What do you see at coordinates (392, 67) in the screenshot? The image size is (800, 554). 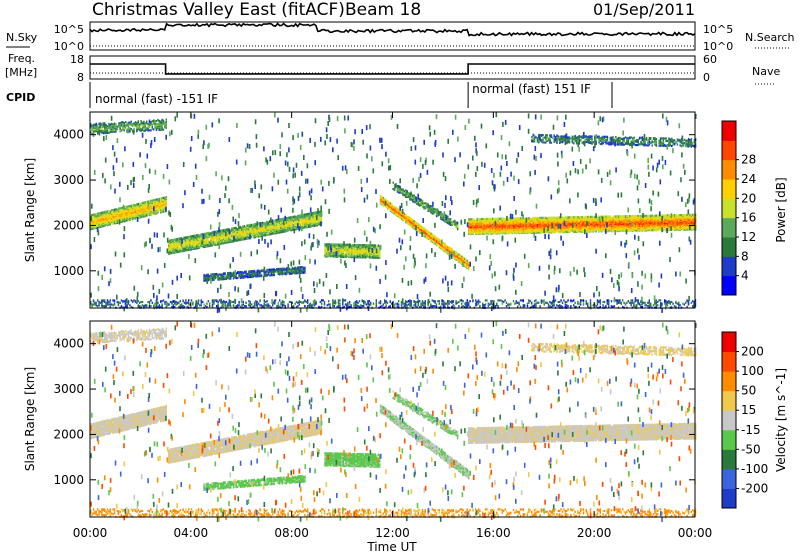 I see `frequency-panel` at bounding box center [392, 67].